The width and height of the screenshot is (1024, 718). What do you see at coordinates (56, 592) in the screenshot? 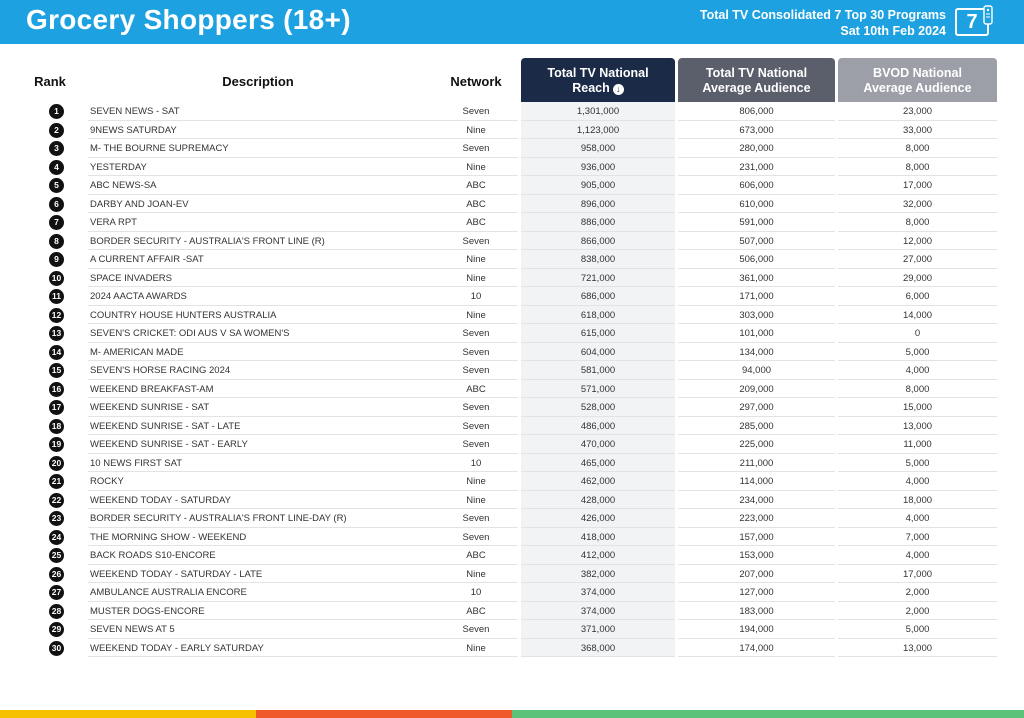
I see `rank-badge: 27` at bounding box center [56, 592].